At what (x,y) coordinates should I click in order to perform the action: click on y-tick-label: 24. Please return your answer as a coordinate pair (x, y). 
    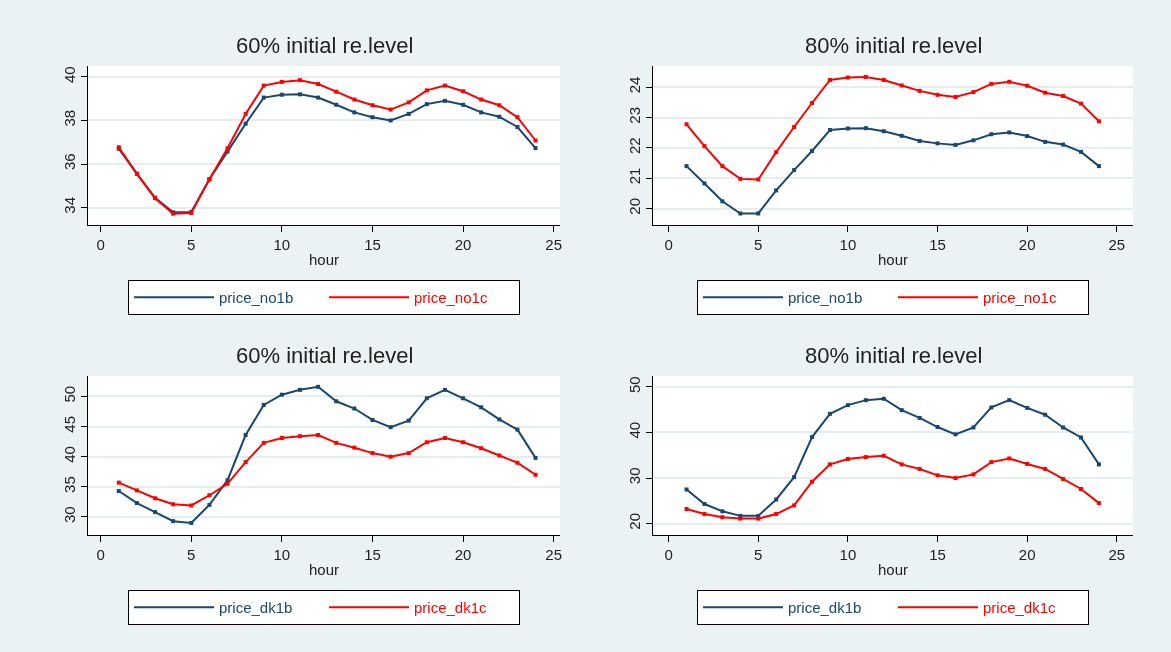
    Looking at the image, I should click on (634, 85).